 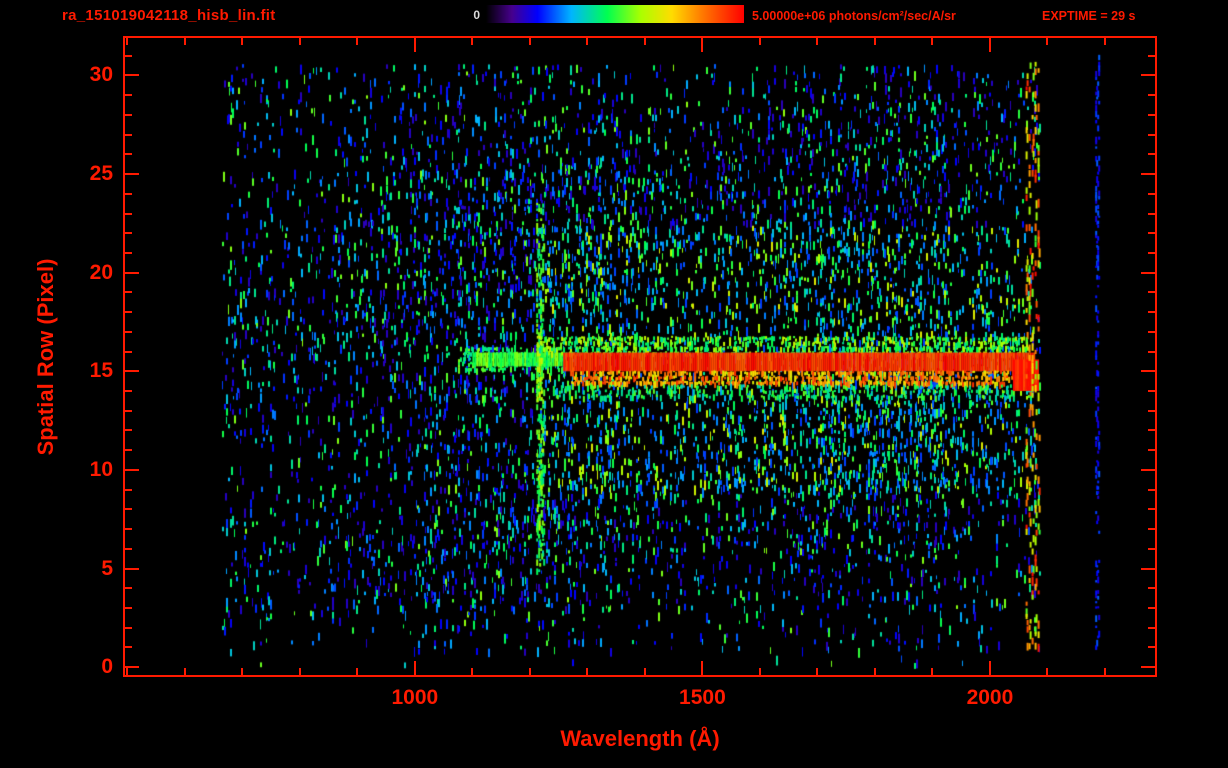 What do you see at coordinates (1089, 16) in the screenshot?
I see `exptime-label: EXPTIME = 29 s` at bounding box center [1089, 16].